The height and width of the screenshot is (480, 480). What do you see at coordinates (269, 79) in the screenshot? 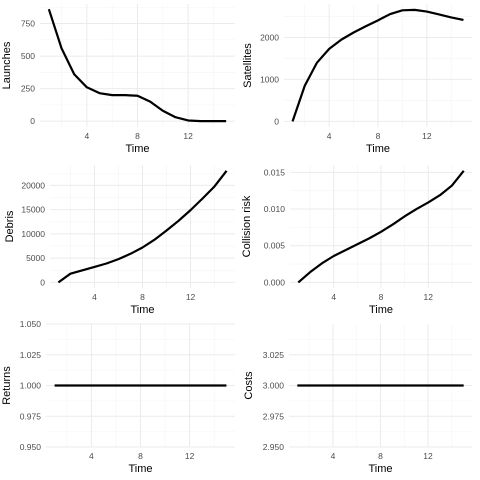
I see `y-tick-label: 1000` at bounding box center [269, 79].